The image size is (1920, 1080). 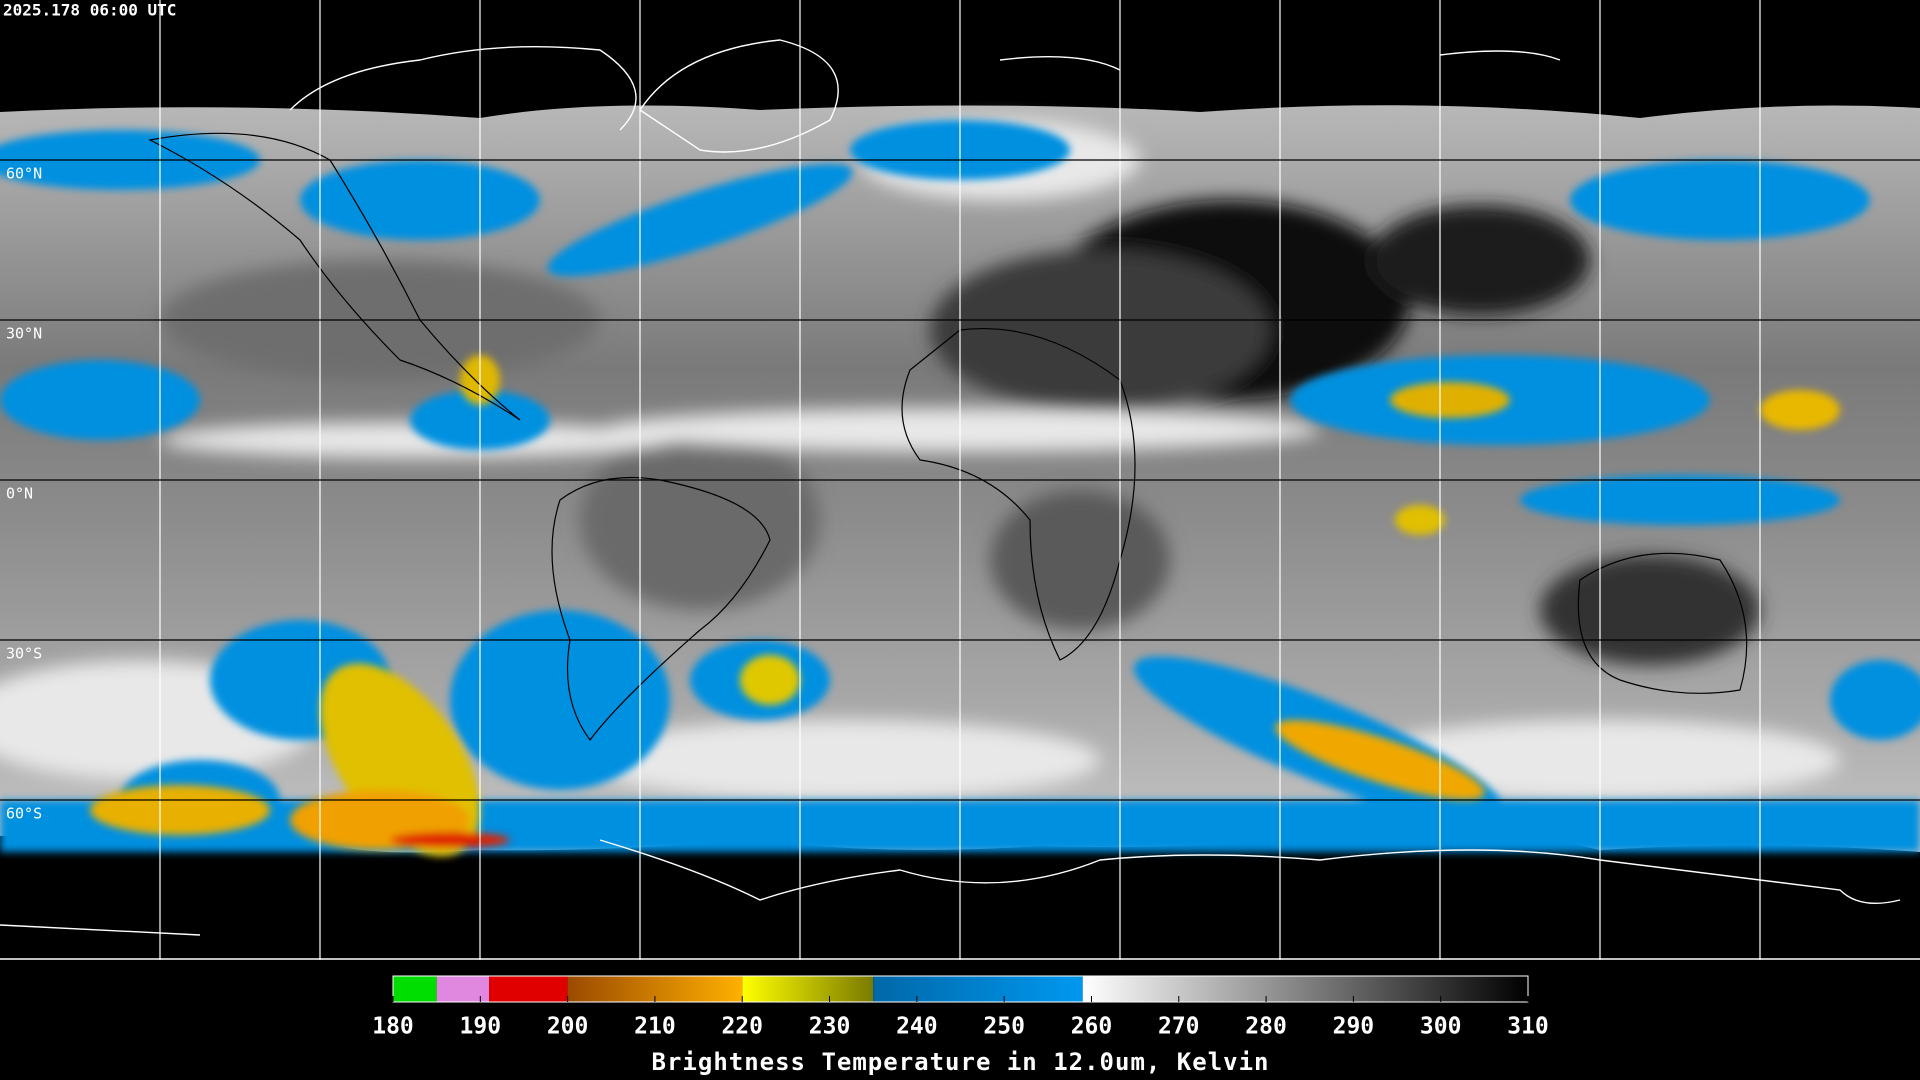 What do you see at coordinates (1004, 1027) in the screenshot?
I see `colorbar-tick-label: 250` at bounding box center [1004, 1027].